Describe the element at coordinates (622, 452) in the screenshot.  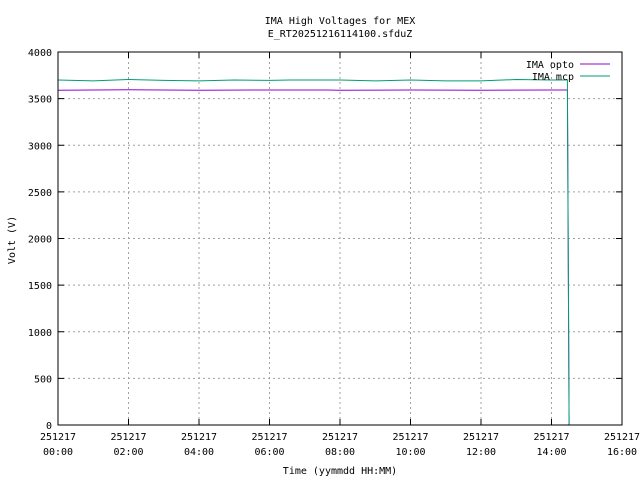
I see `x-tick-label-time: 16:00` at that location.